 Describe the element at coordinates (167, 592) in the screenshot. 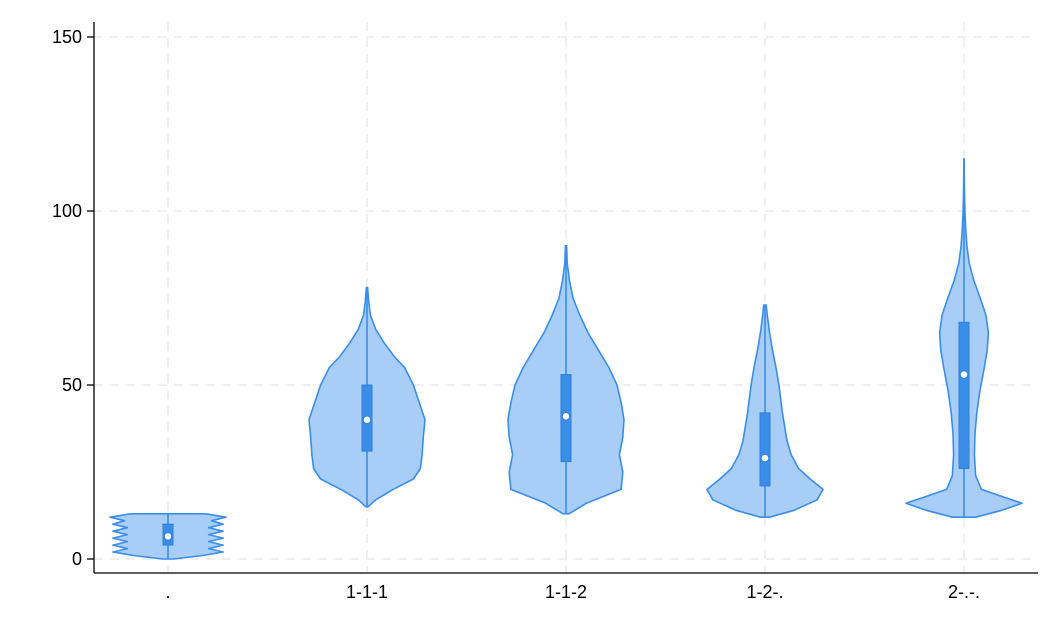

I see `x-tick-label: .` at that location.